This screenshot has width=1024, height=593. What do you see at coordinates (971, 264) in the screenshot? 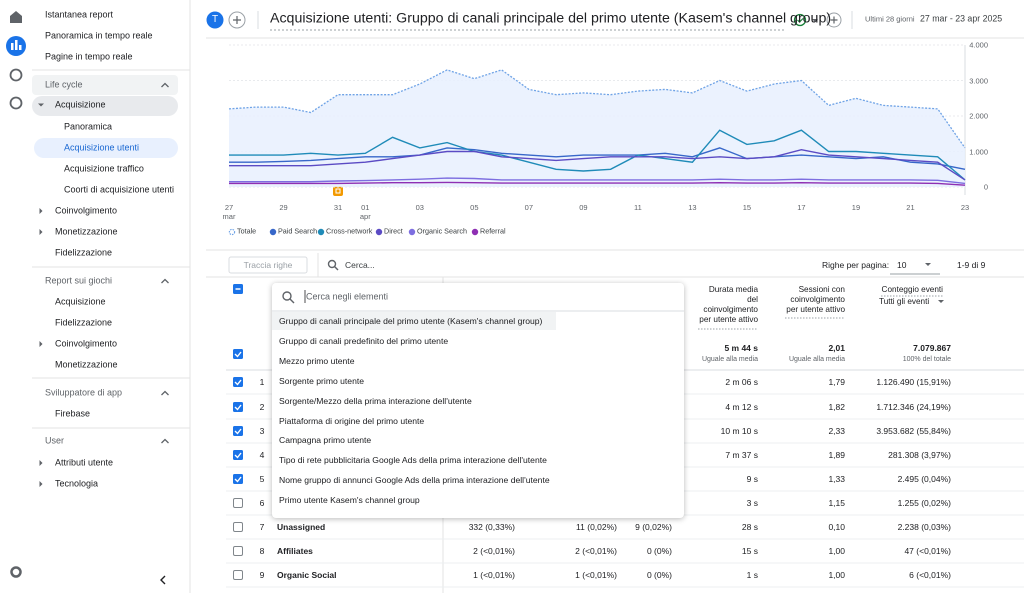
I see `pagination: 1-9 di 9` at bounding box center [971, 264].